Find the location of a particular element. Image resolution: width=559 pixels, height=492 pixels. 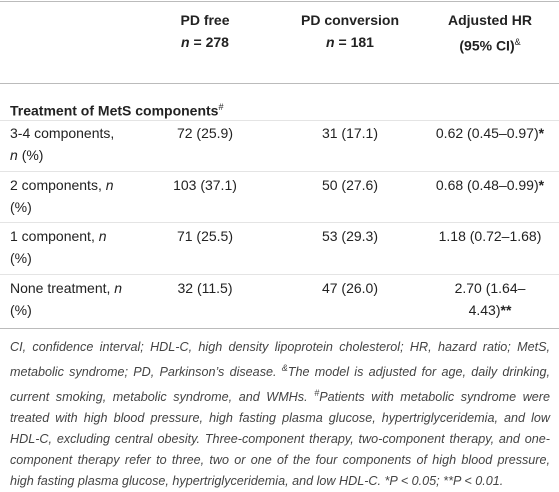

table-cell: 0.68 (0.48–0.99)* is located at coordinates (490, 185).